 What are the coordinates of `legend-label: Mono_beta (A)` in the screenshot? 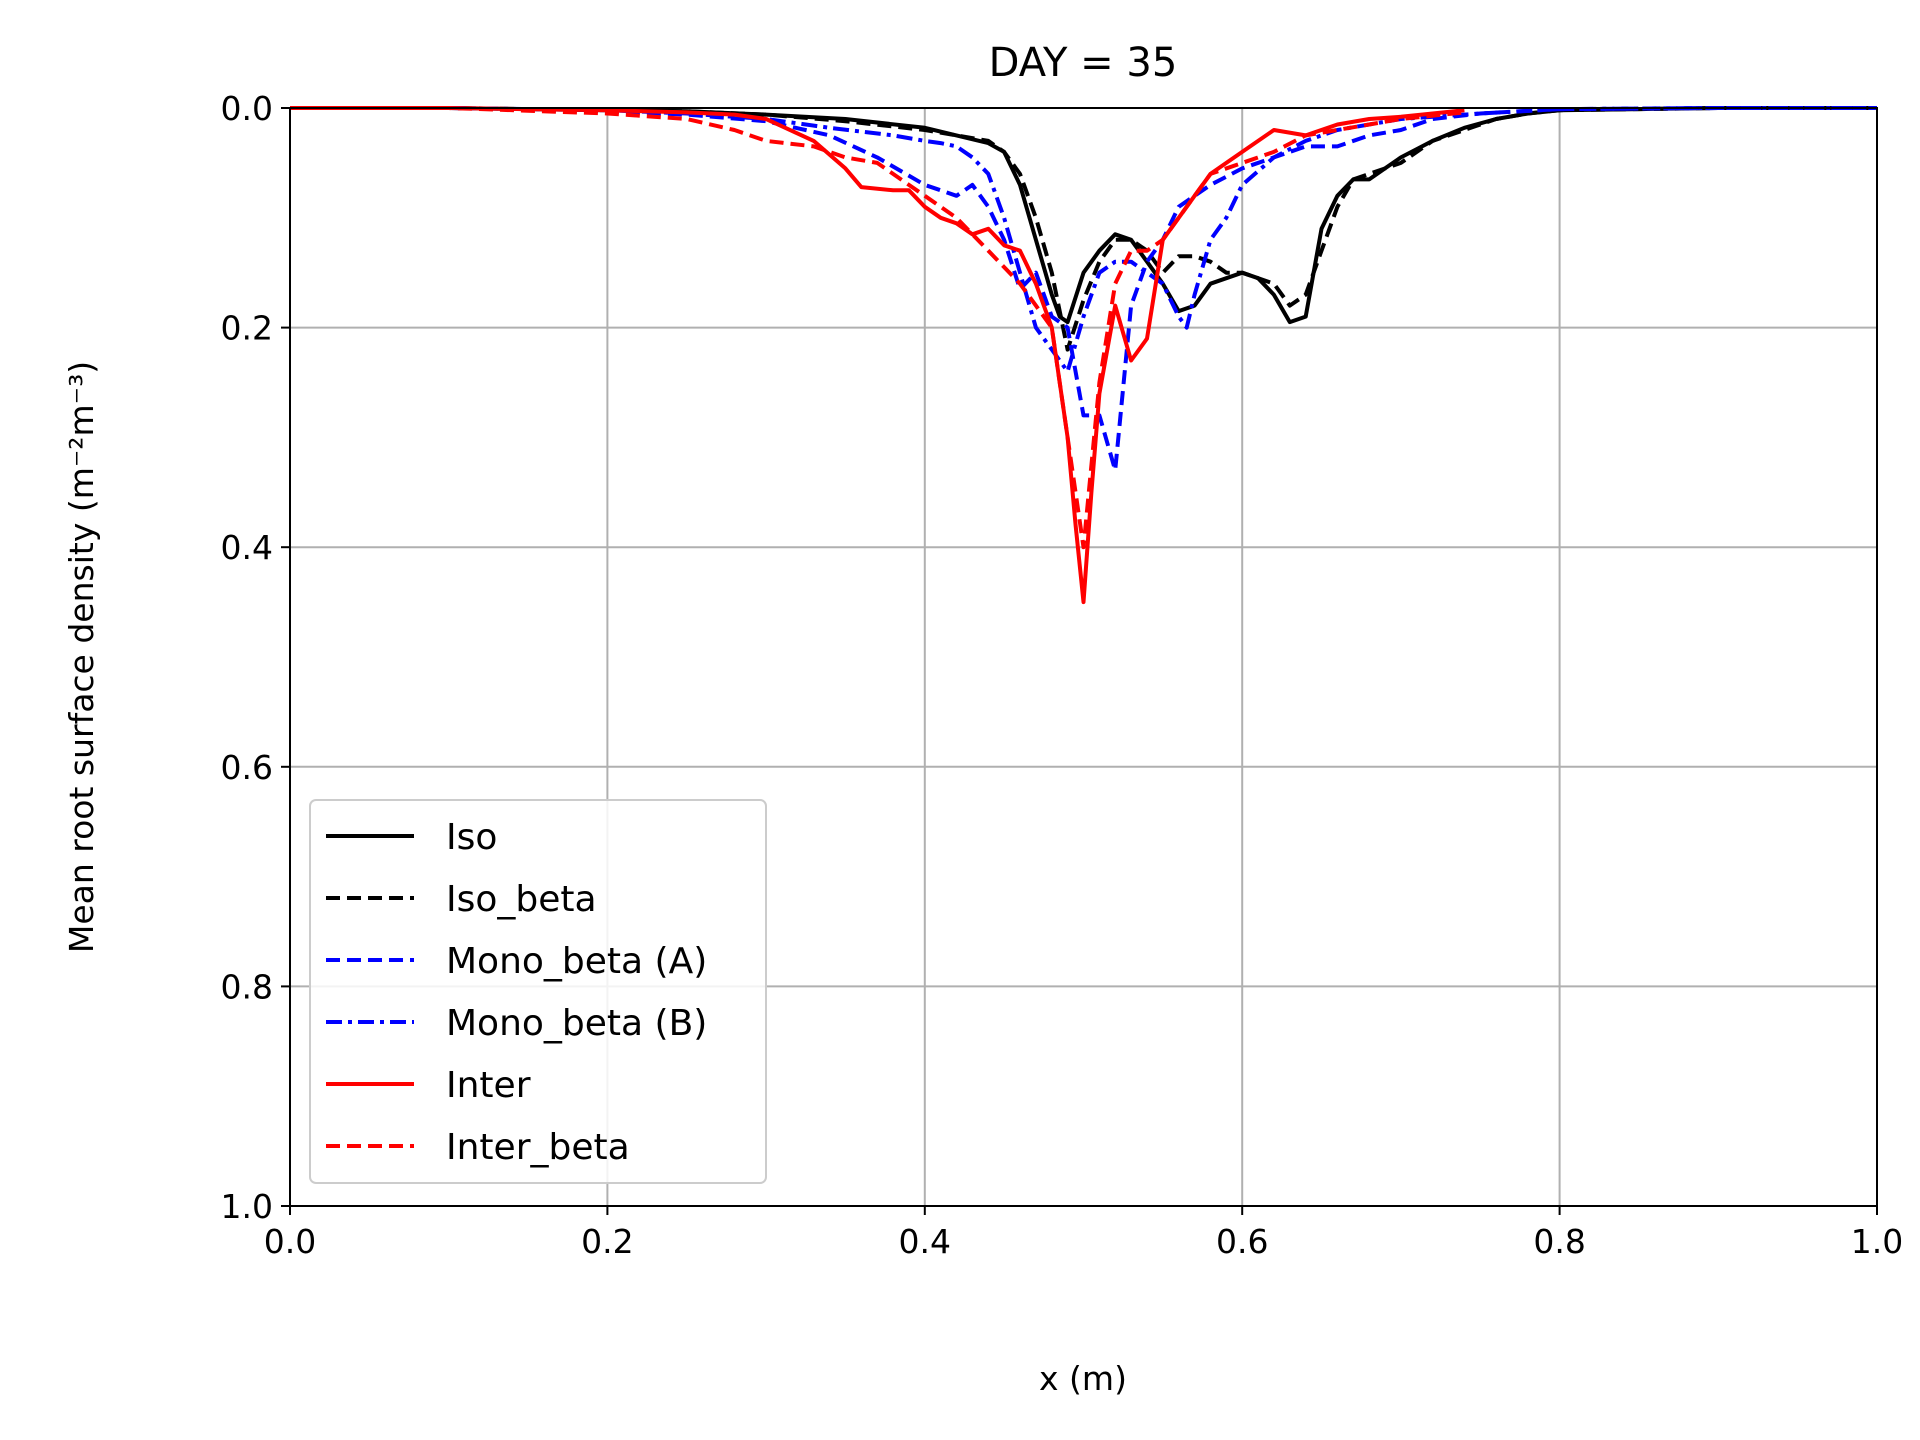 It's located at (576, 961).